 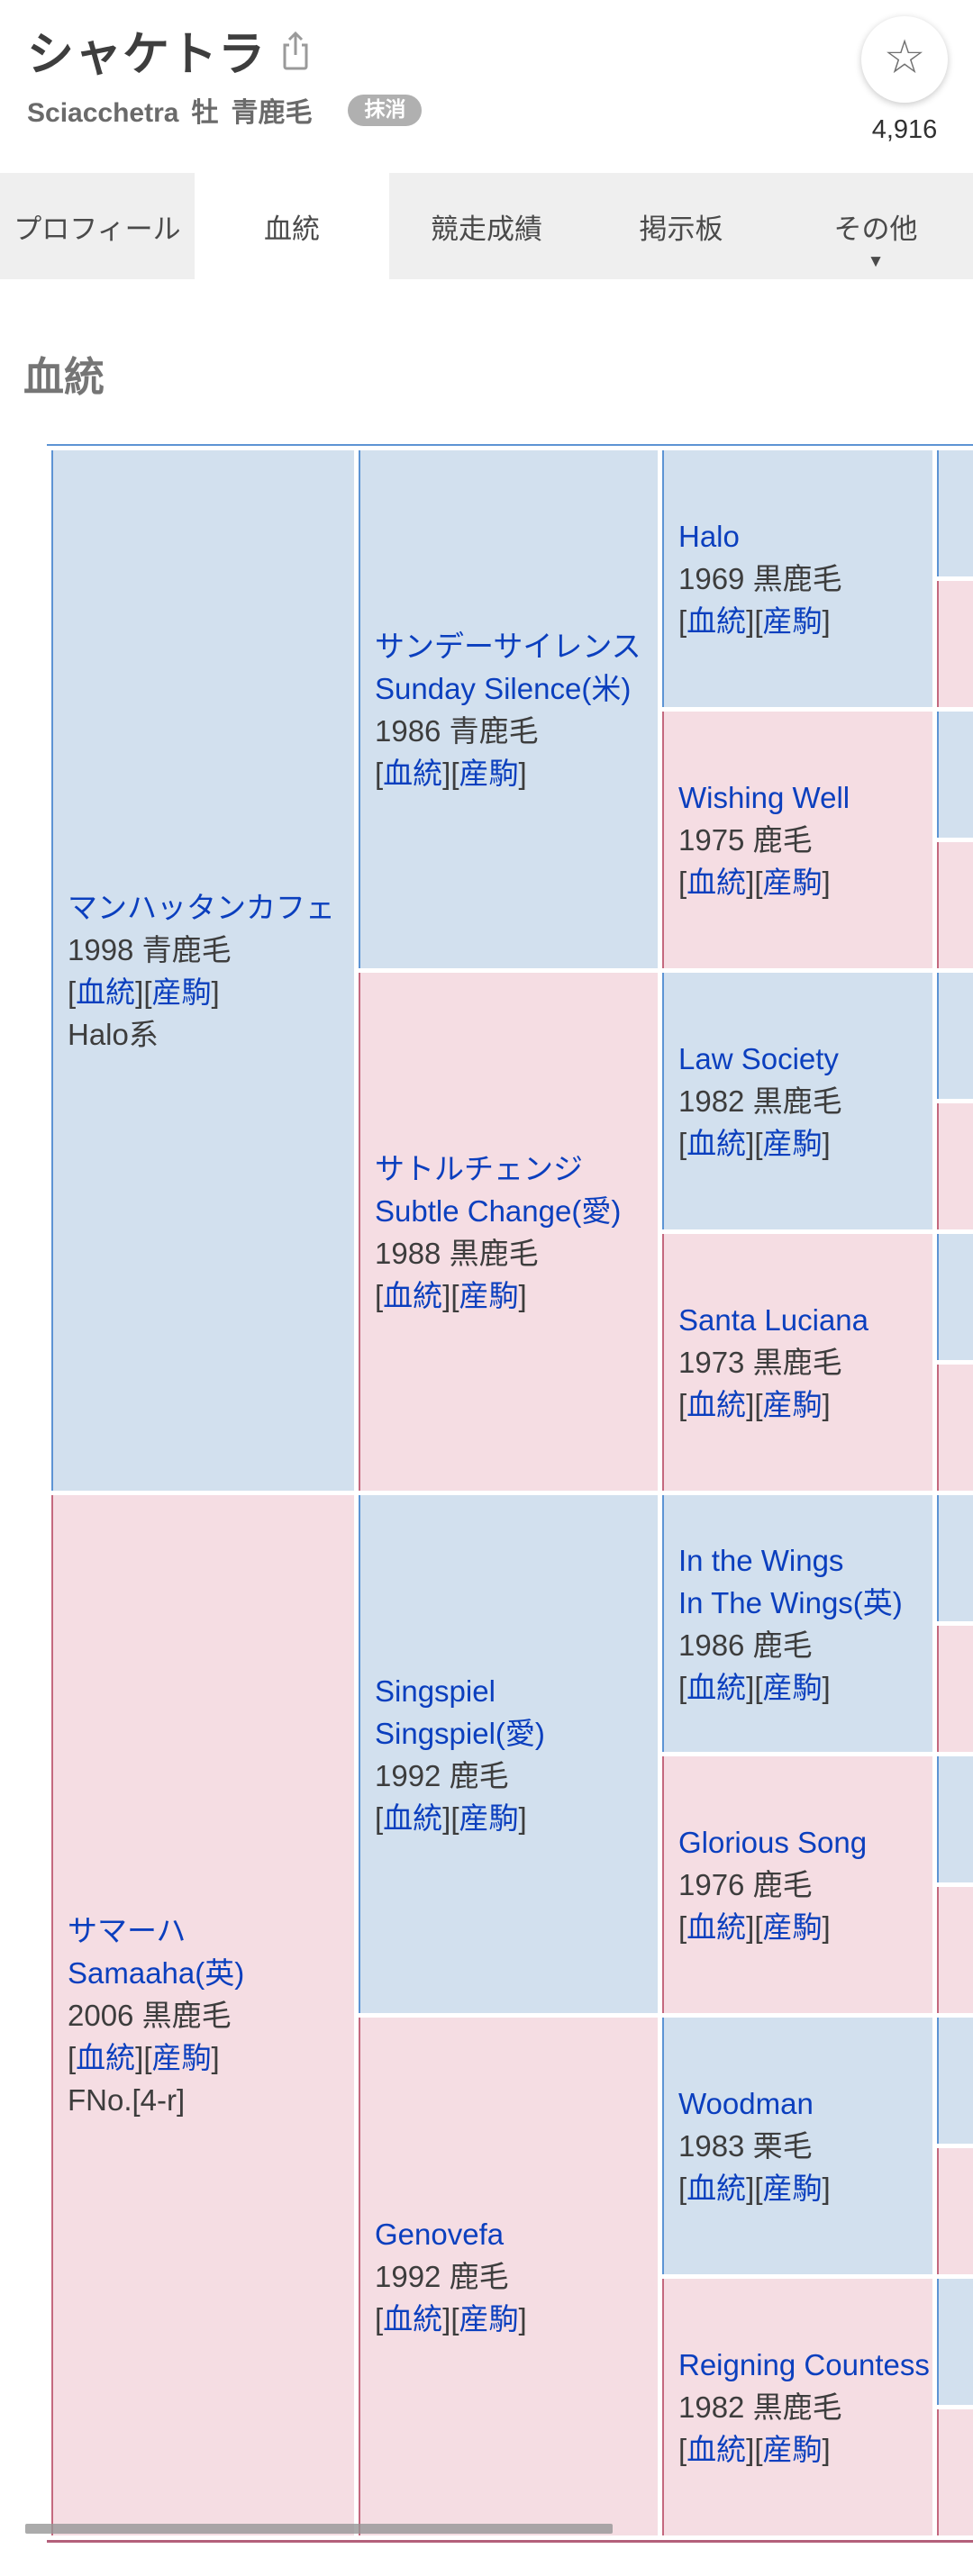 What do you see at coordinates (797, 1101) in the screenshot?
I see `pedigree-cell: Law Society 1982 黒鹿毛 [血統][産駒]` at bounding box center [797, 1101].